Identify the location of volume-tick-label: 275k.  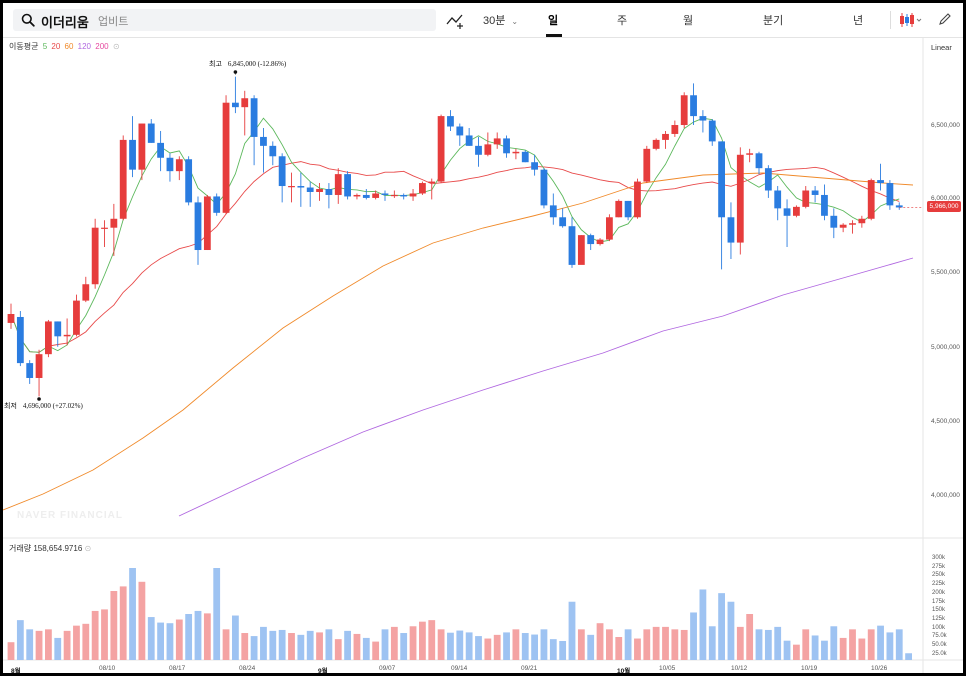
(939, 566).